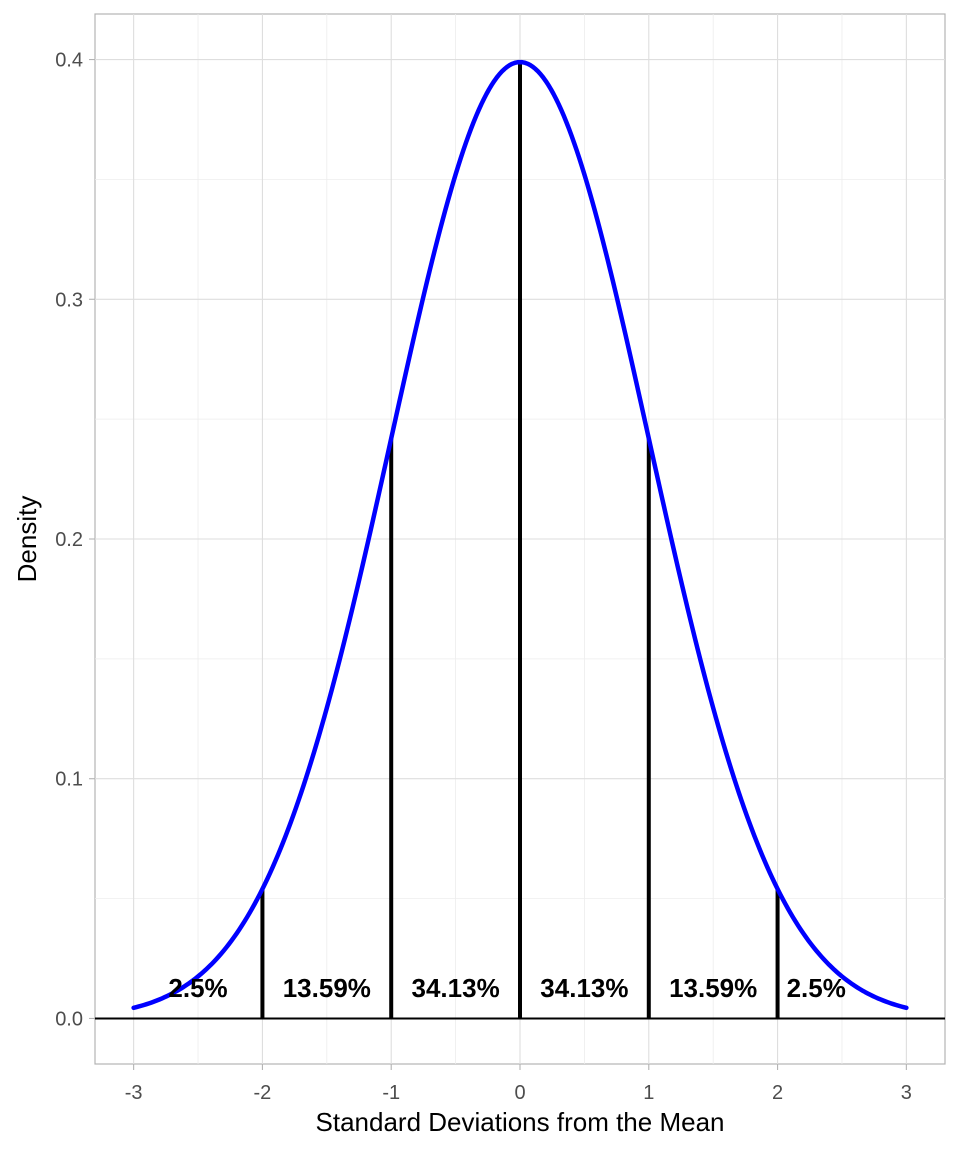 This screenshot has width=960, height=1152. I want to click on y-tick-label: 0.2, so click(69, 540).